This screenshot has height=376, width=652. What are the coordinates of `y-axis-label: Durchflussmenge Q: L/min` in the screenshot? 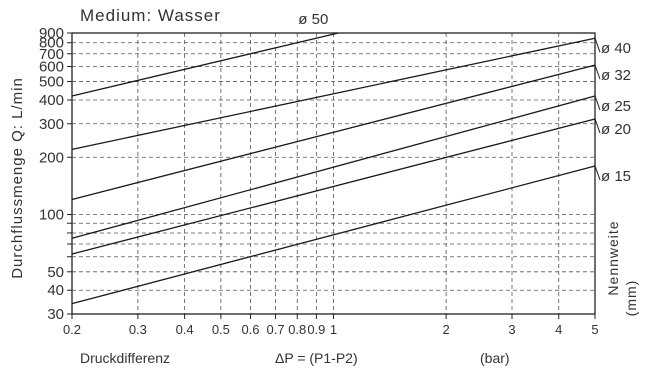 It's located at (17, 178).